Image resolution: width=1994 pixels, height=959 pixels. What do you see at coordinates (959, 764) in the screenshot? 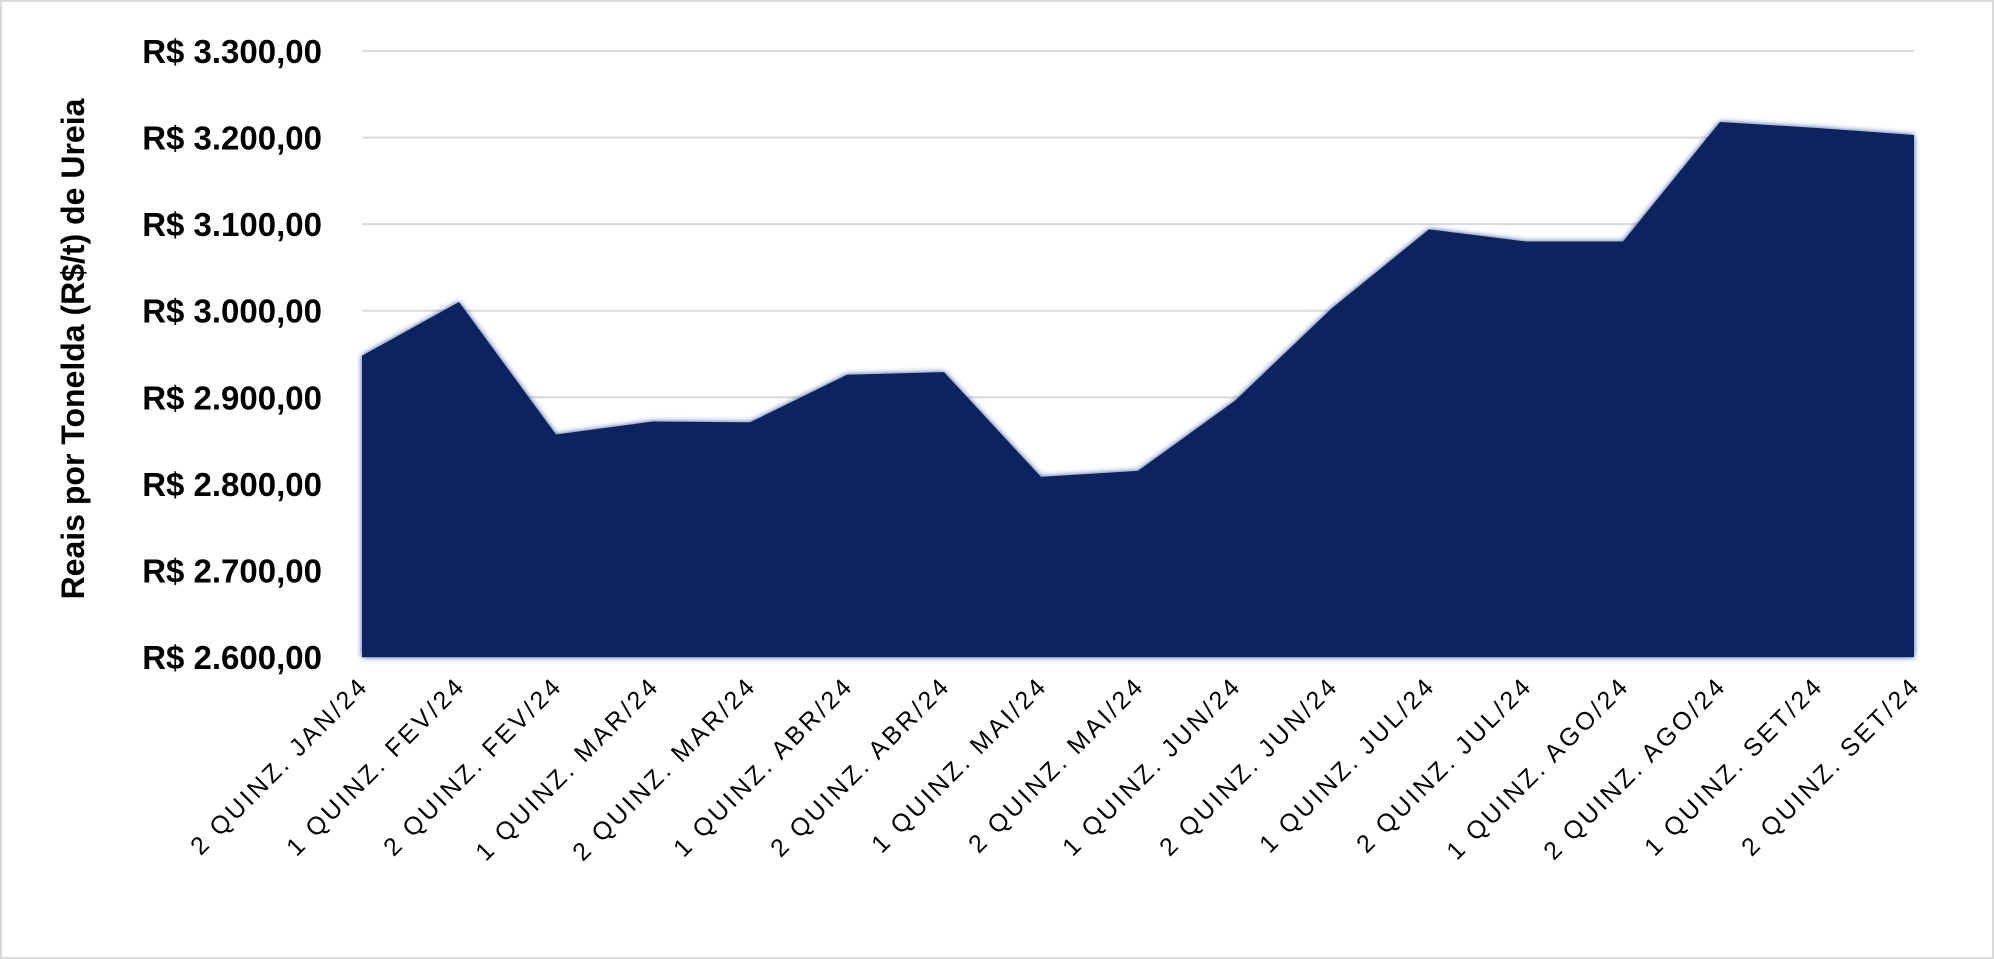
I see `x-tick-label: 1 QUINZ. MAI/24` at bounding box center [959, 764].